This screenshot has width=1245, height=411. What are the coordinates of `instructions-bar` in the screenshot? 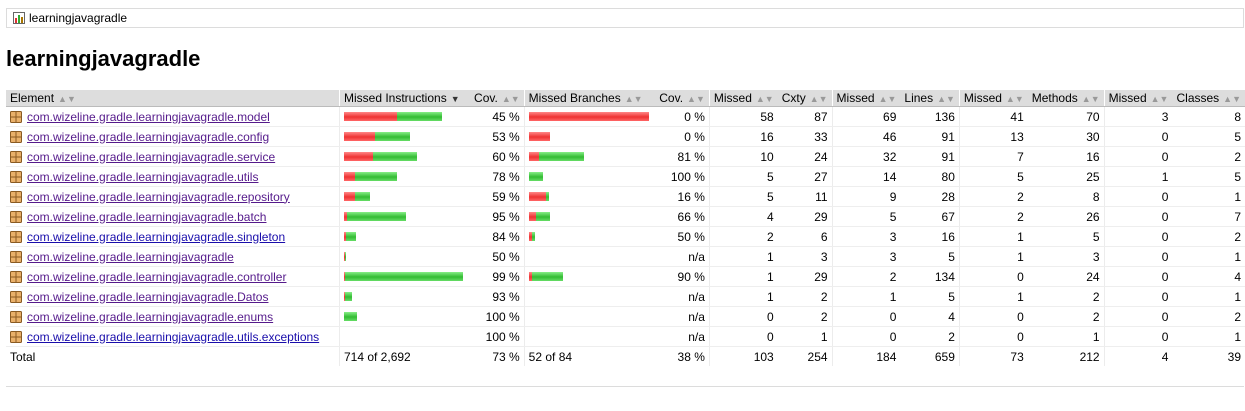 It's located at (404, 236).